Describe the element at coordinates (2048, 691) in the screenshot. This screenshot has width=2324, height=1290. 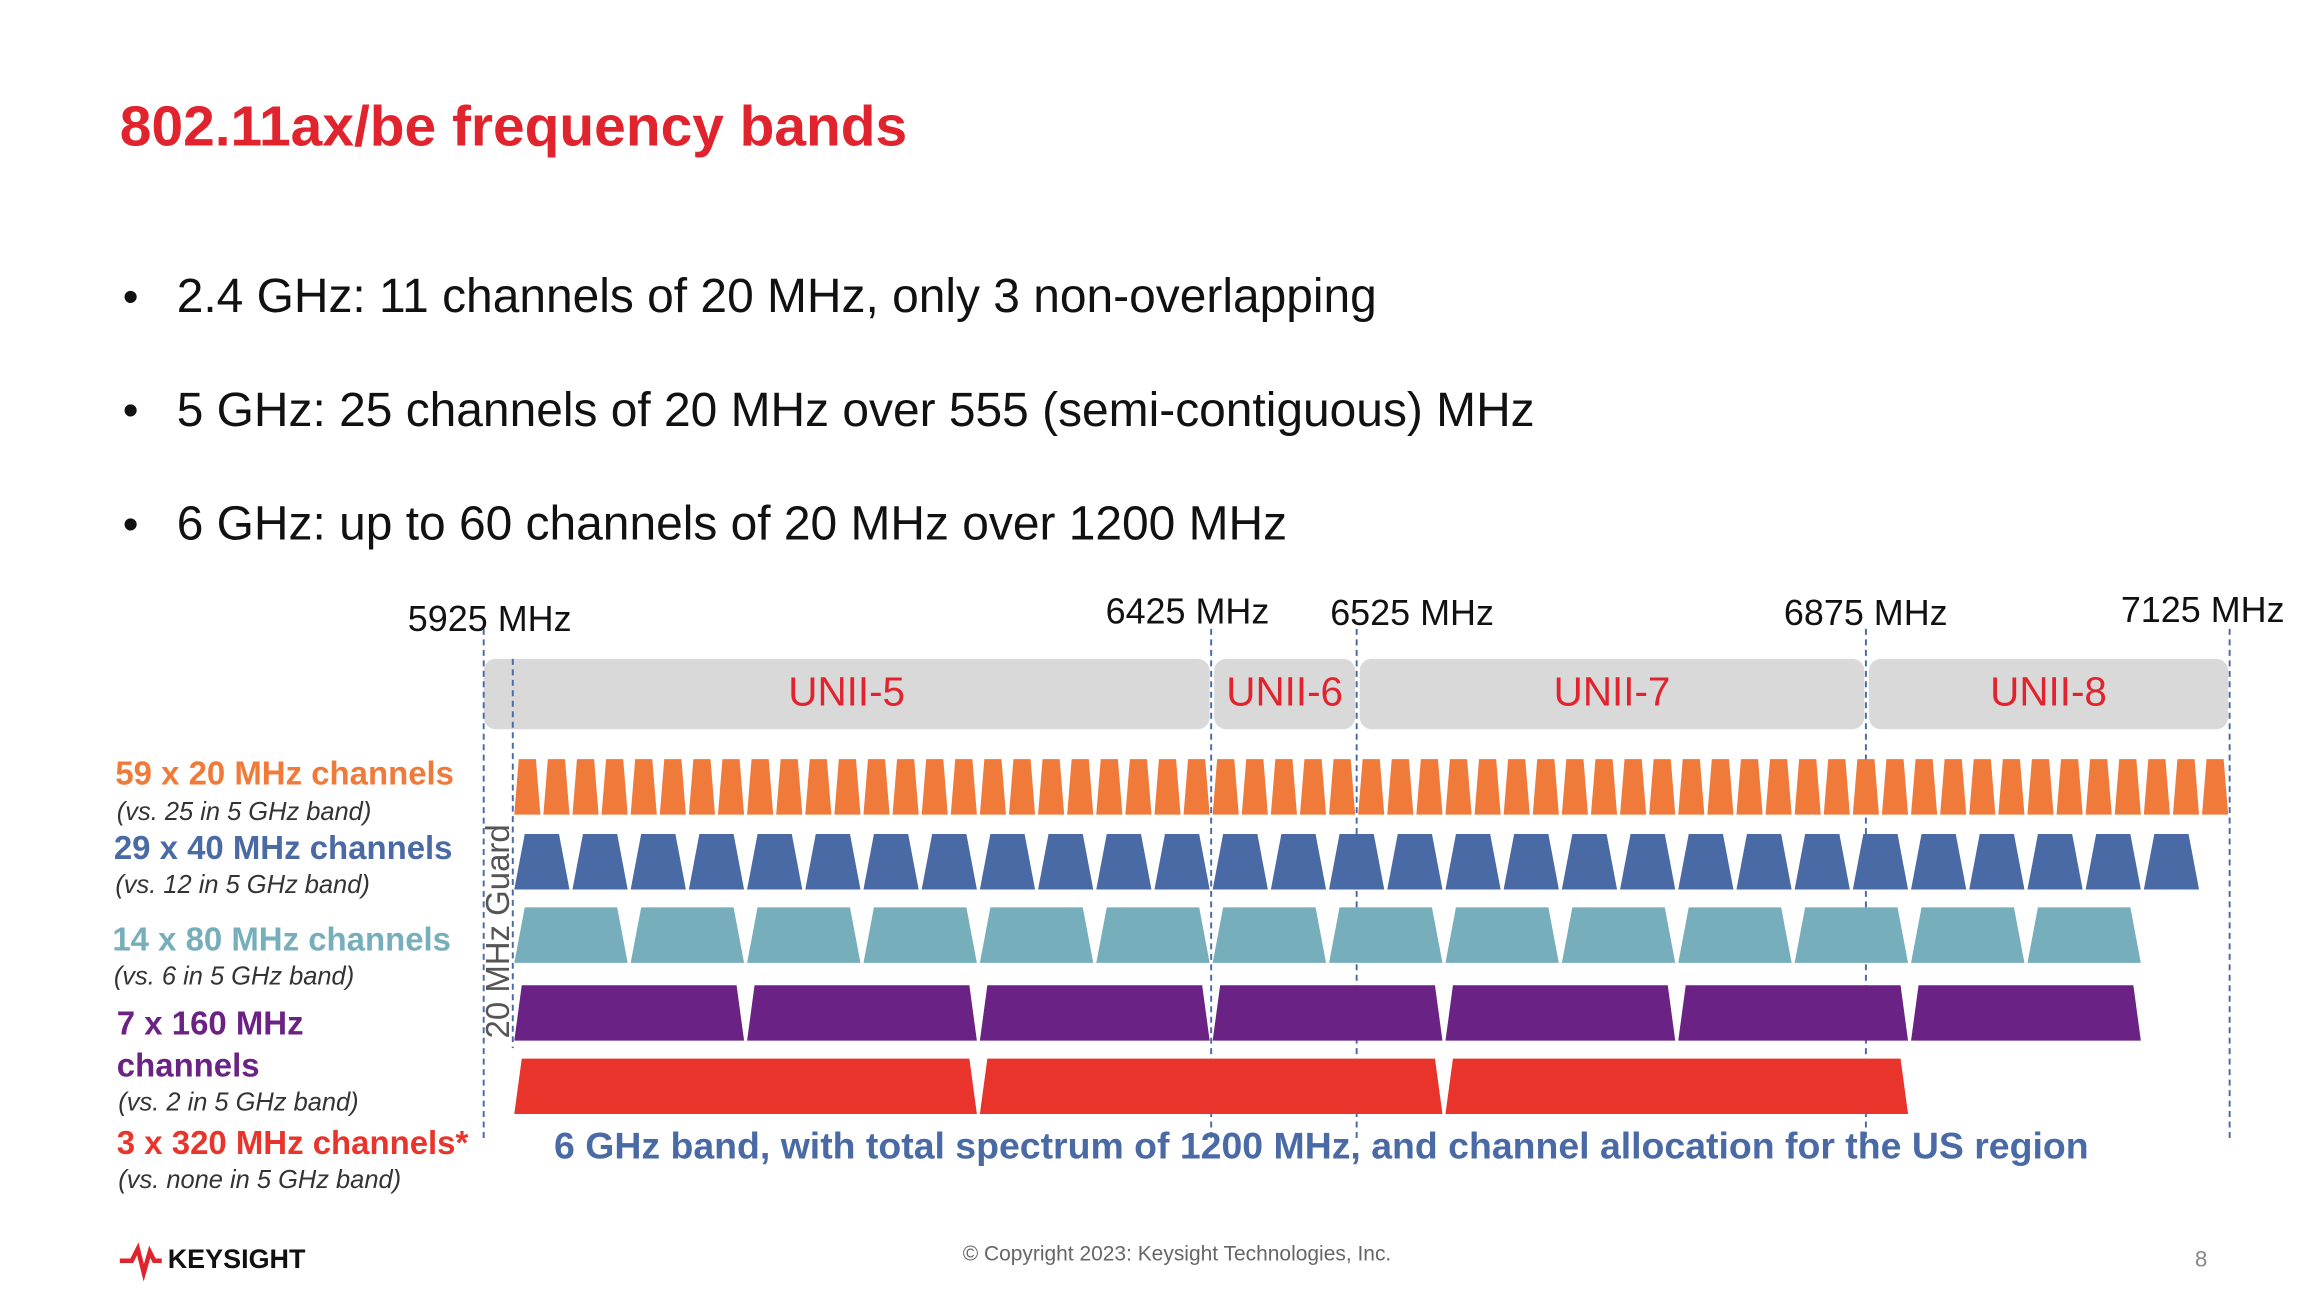
I see `band-label: UNII-8` at that location.